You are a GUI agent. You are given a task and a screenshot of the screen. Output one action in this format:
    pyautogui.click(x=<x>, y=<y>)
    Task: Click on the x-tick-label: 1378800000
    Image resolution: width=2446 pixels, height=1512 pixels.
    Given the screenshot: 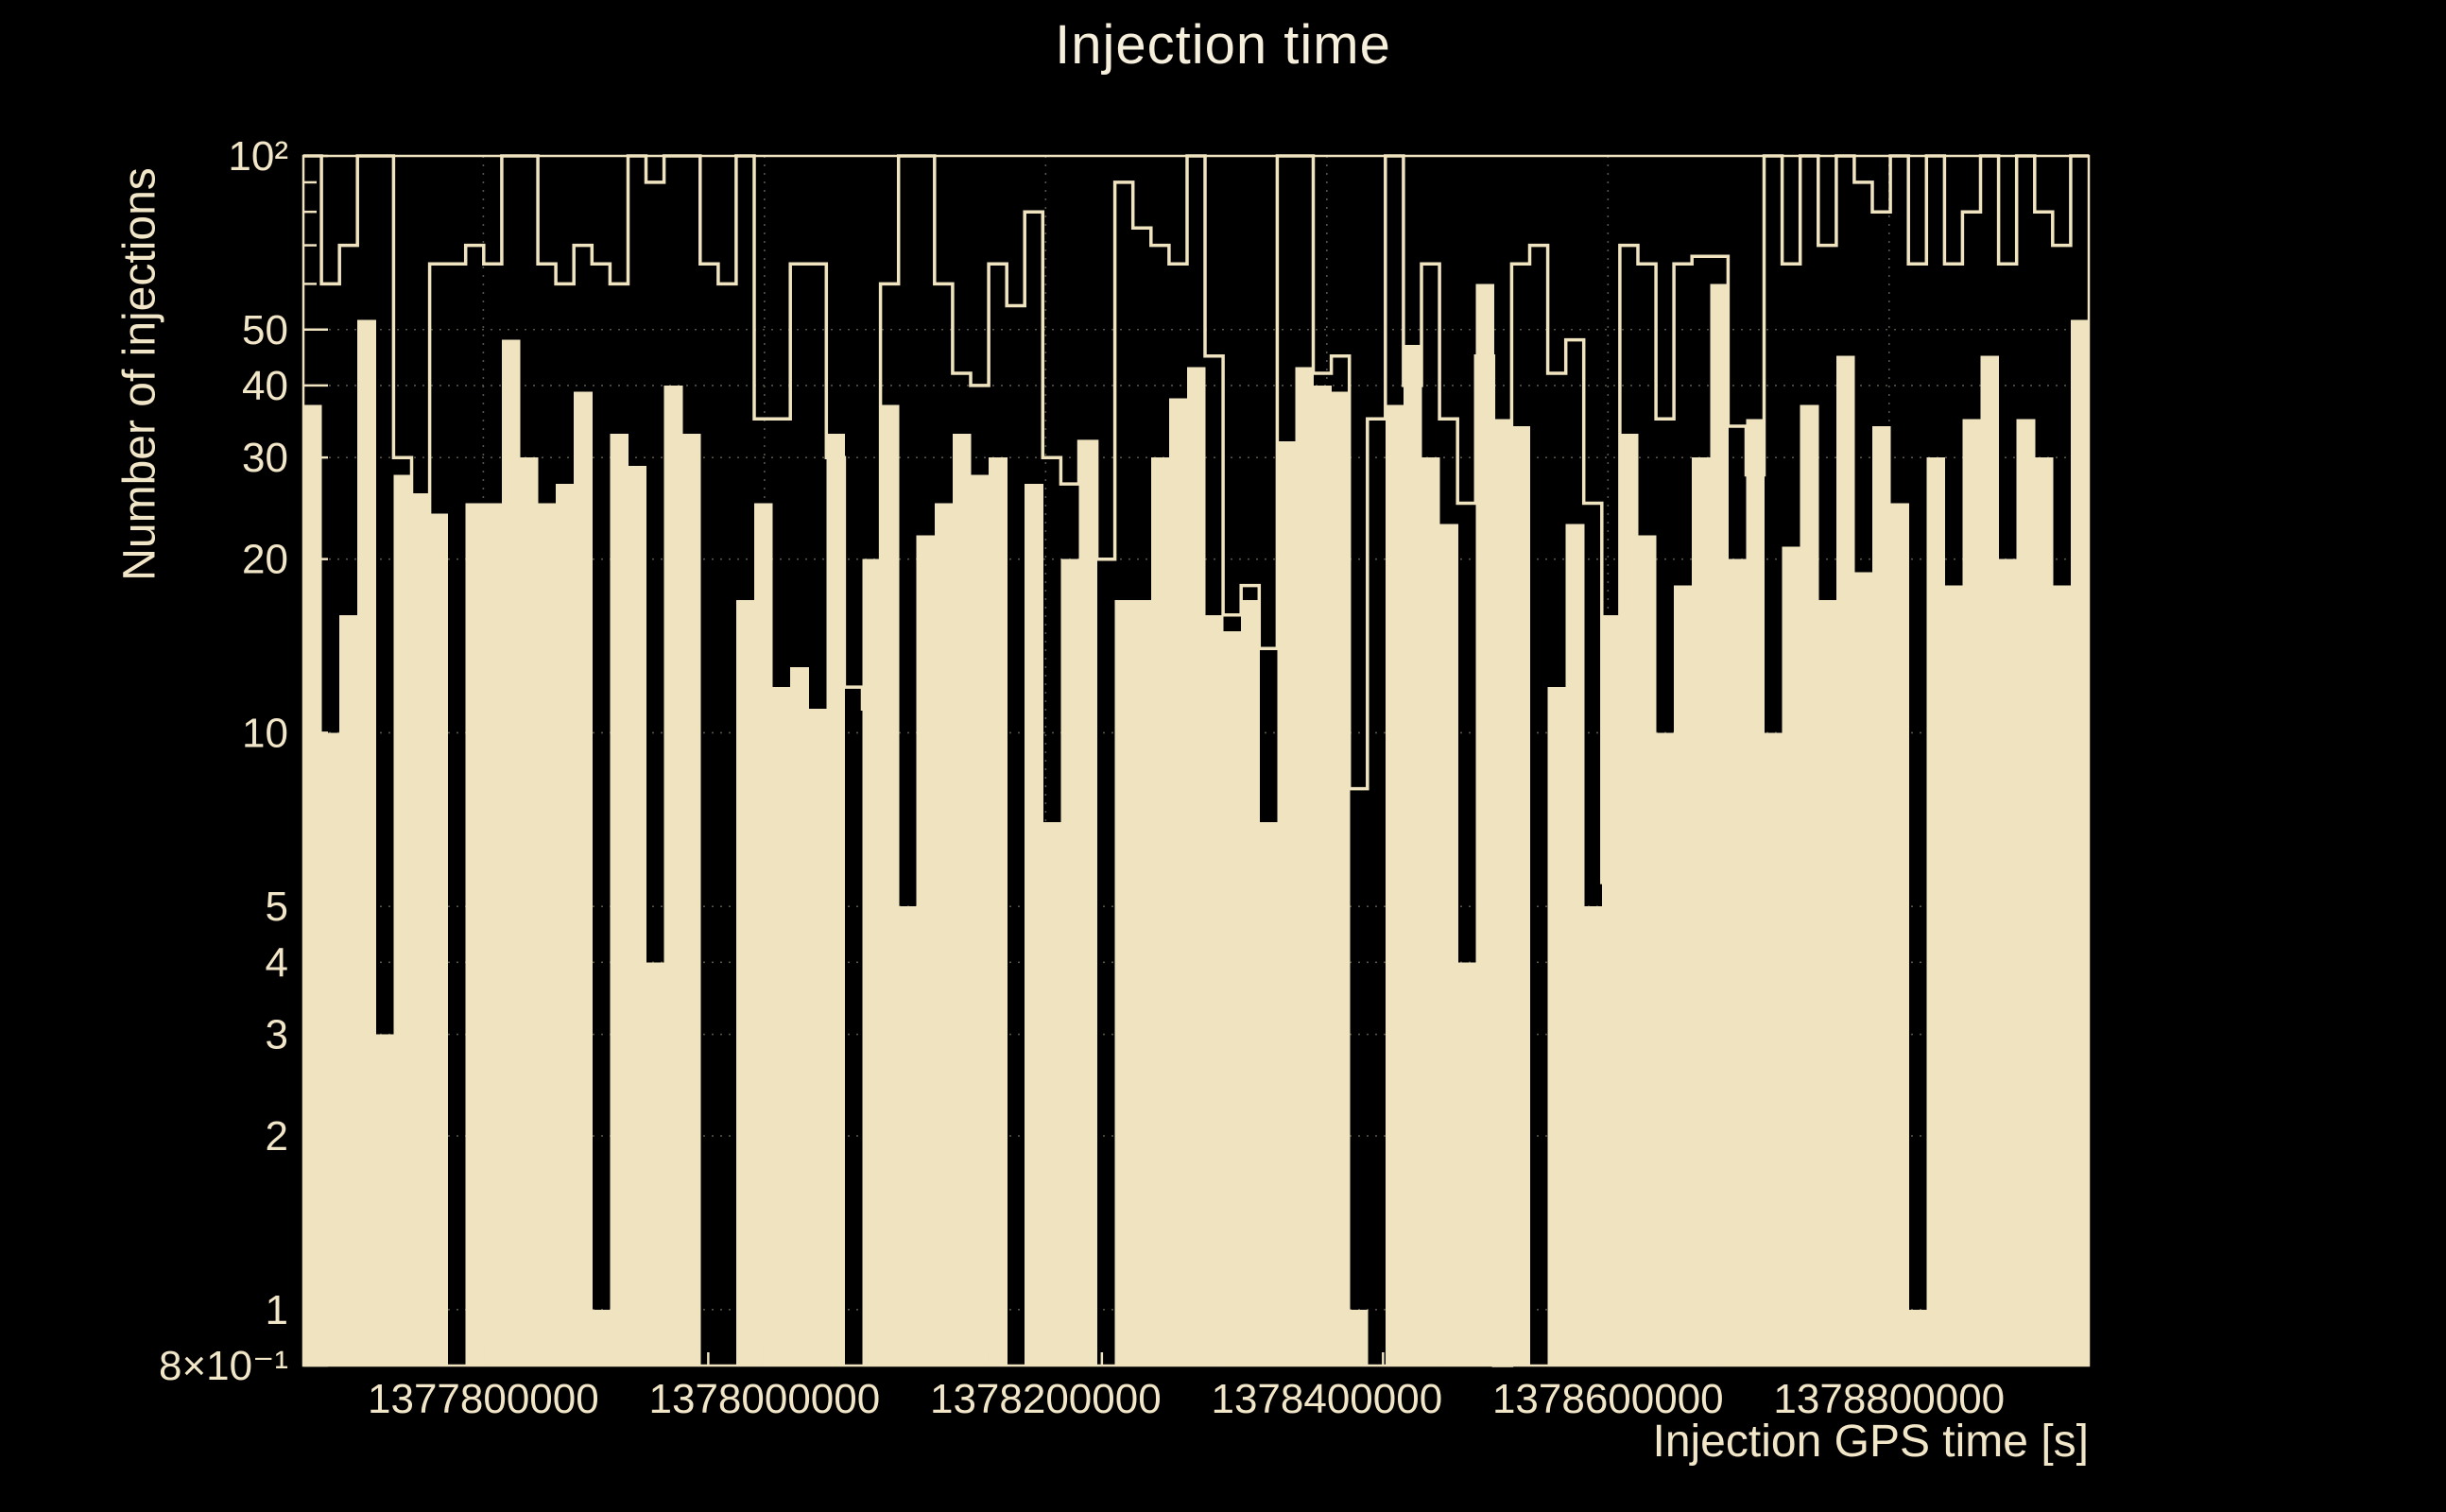 What is the action you would take?
    pyautogui.click(x=1889, y=1399)
    